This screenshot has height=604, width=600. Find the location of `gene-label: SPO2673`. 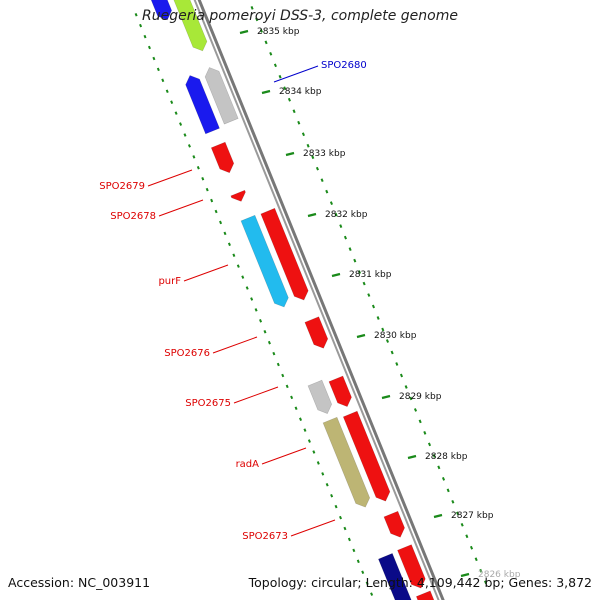

gene-label: SPO2673 is located at coordinates (265, 536).